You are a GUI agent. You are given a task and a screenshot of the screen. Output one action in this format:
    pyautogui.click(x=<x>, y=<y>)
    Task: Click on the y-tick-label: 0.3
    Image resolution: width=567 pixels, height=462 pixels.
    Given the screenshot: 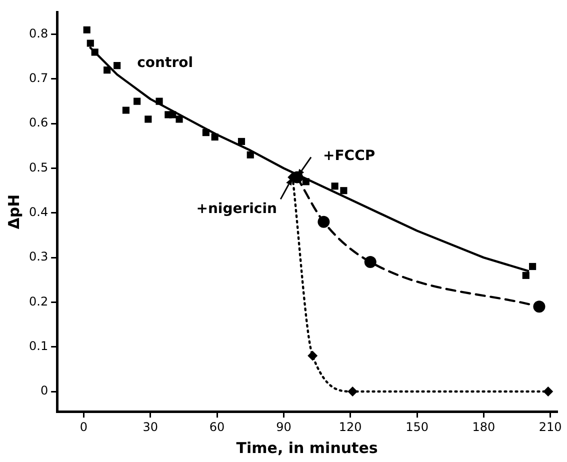 What is the action you would take?
    pyautogui.click(x=38, y=257)
    